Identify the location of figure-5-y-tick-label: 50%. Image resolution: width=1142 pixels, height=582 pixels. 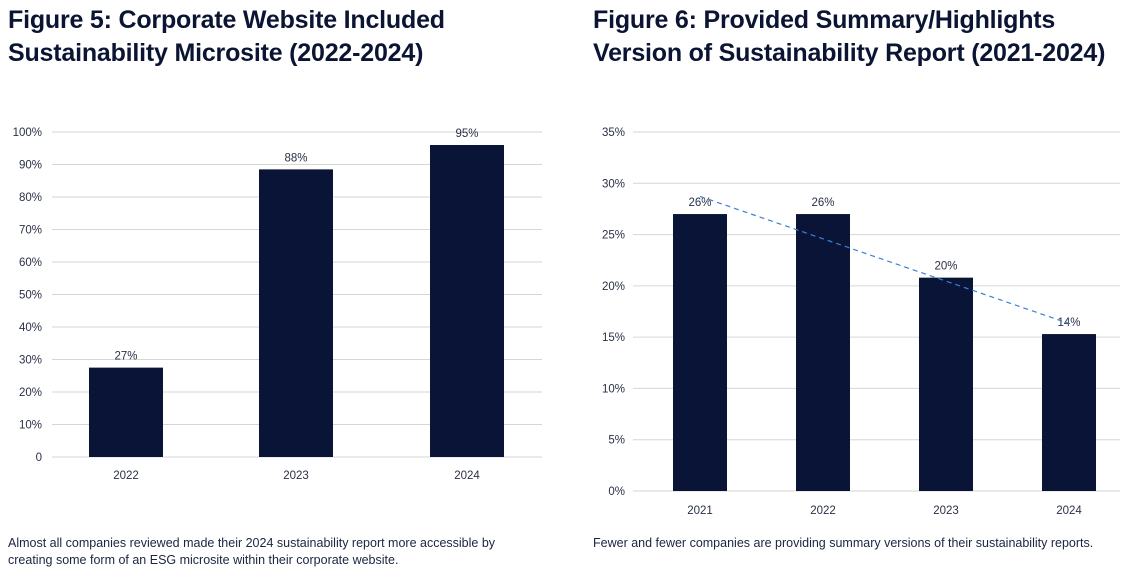
(30, 296).